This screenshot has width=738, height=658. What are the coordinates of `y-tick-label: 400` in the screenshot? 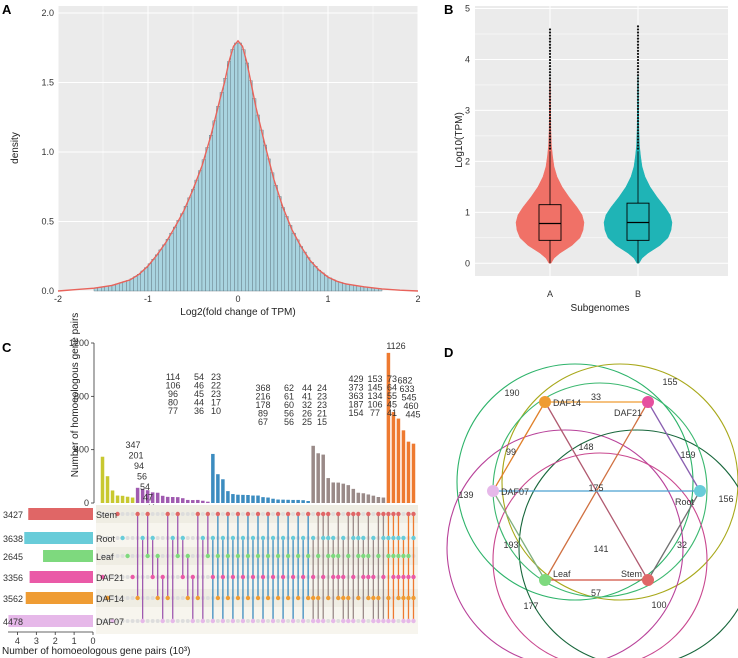 It's located at (81, 450).